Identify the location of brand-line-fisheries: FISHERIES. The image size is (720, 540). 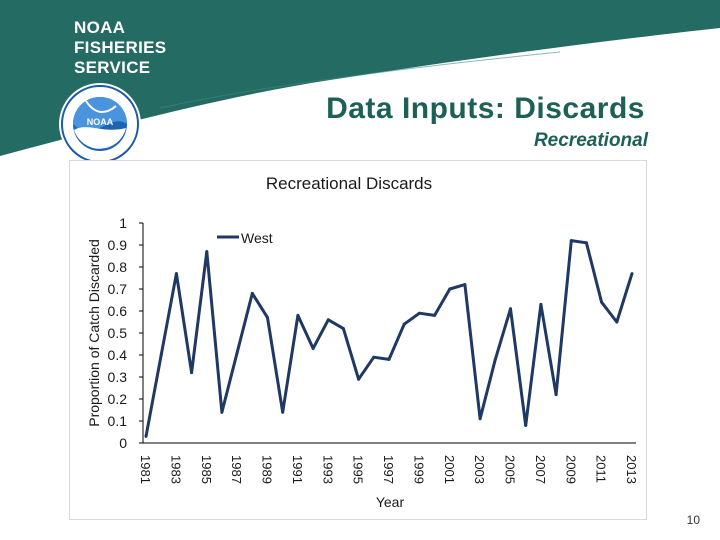
(120, 47).